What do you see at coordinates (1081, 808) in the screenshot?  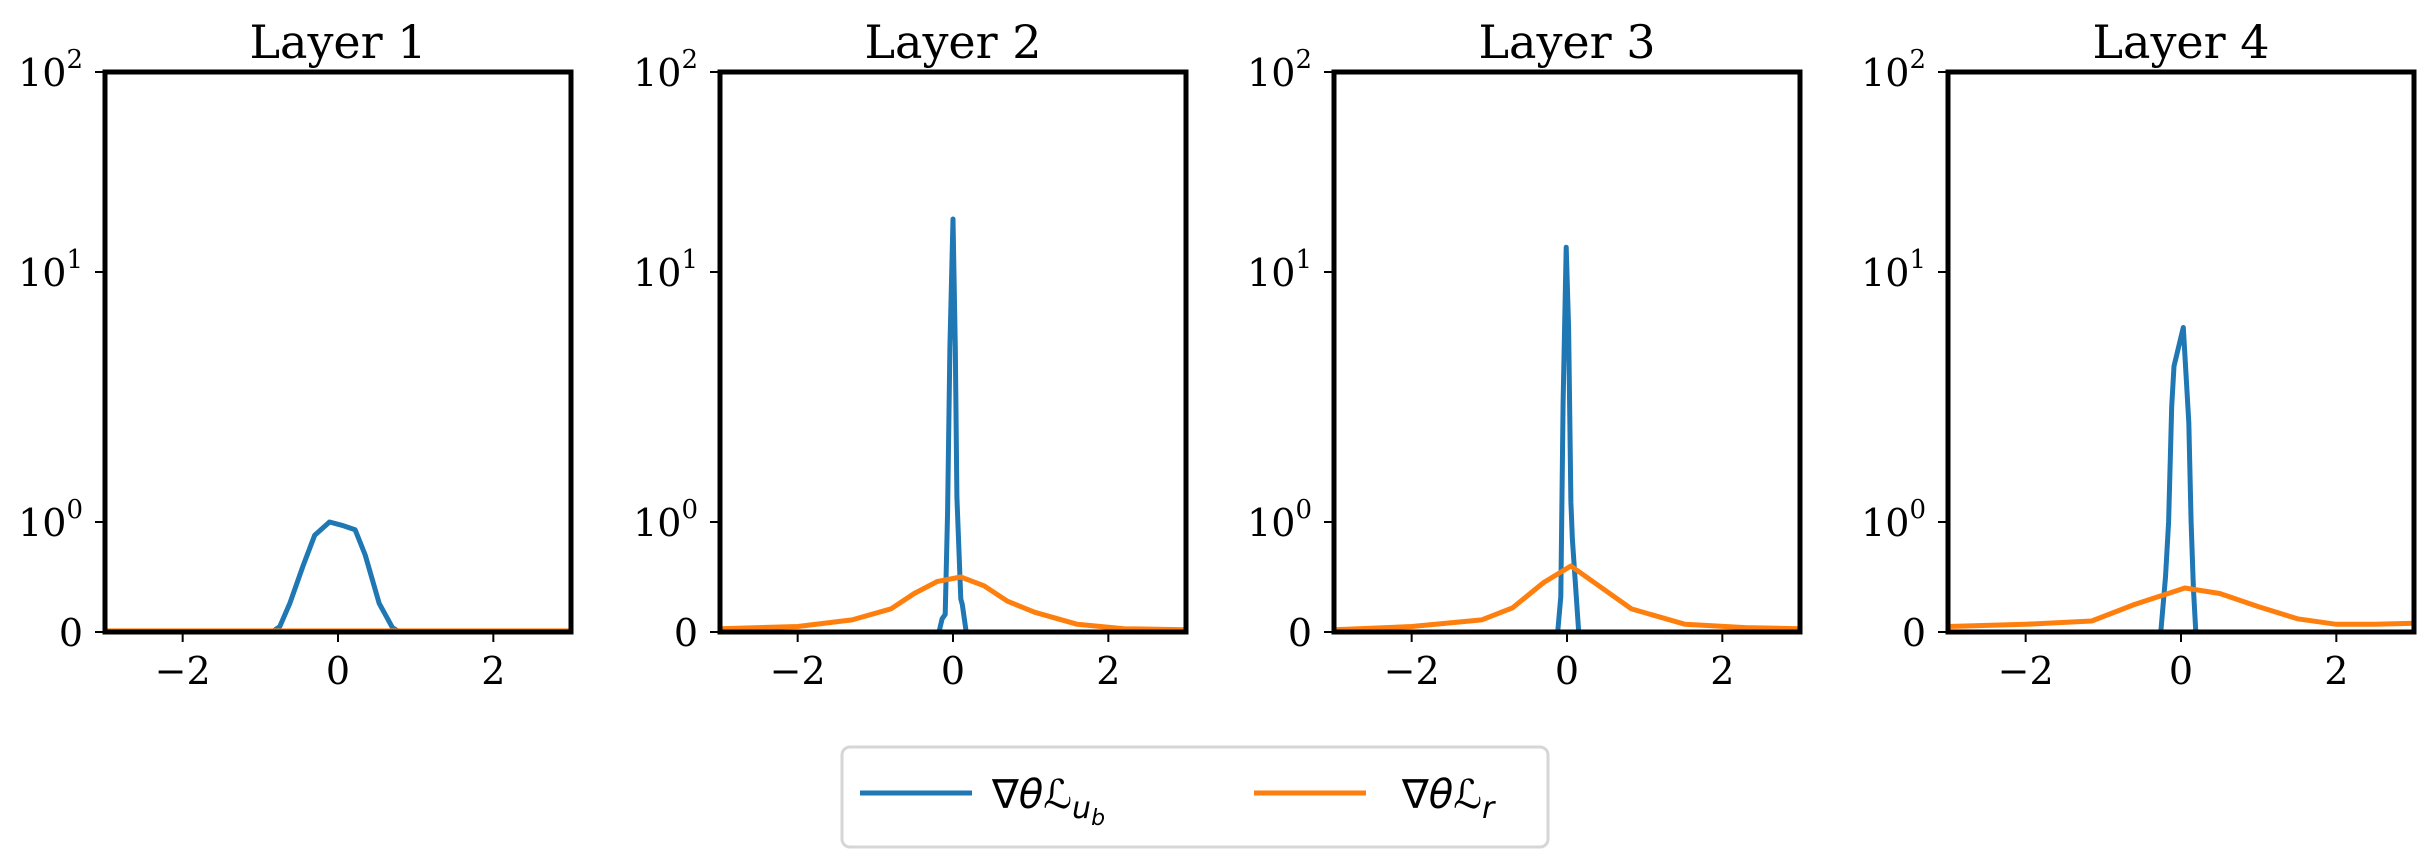 I see `legend-label-sub: u` at bounding box center [1081, 808].